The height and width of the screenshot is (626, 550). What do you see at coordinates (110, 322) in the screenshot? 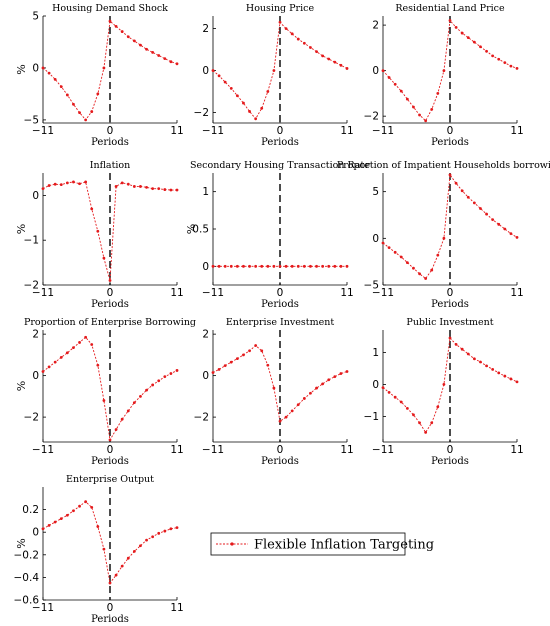
I see `panel-title: Proportion of Enterprise Borrowing` at bounding box center [110, 322].